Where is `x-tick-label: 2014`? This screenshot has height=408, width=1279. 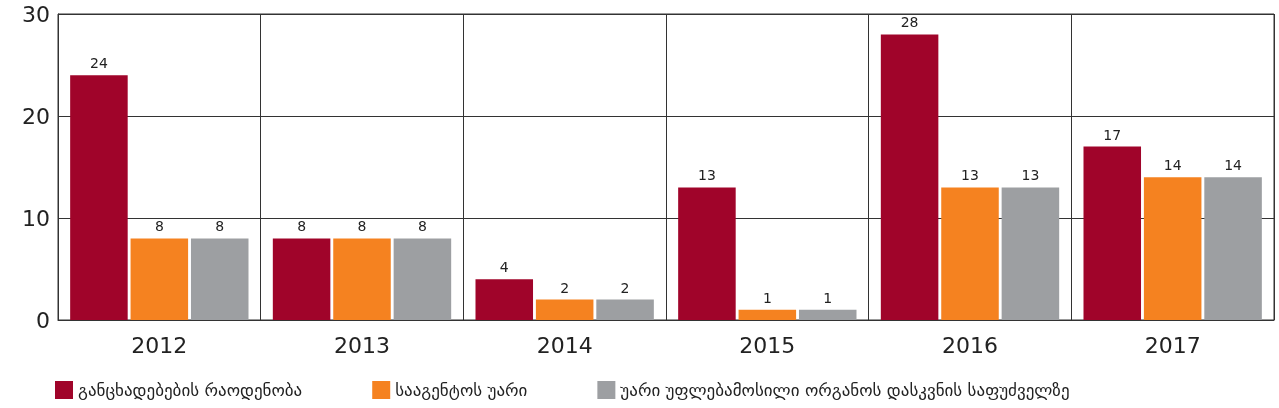
x-tick-label: 2014 is located at coordinates (564, 345).